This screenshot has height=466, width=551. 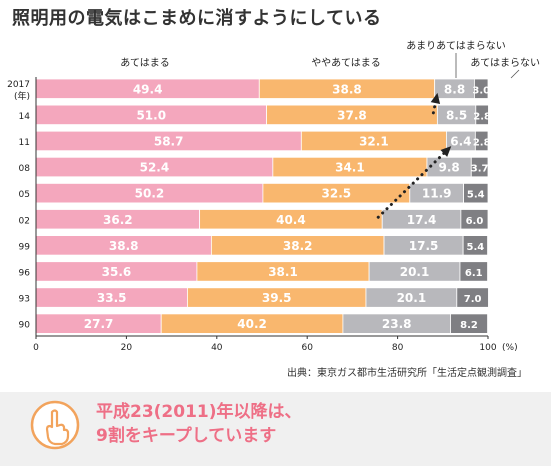 I want to click on legend-label: あまりあてはまらない, so click(x=456, y=46).